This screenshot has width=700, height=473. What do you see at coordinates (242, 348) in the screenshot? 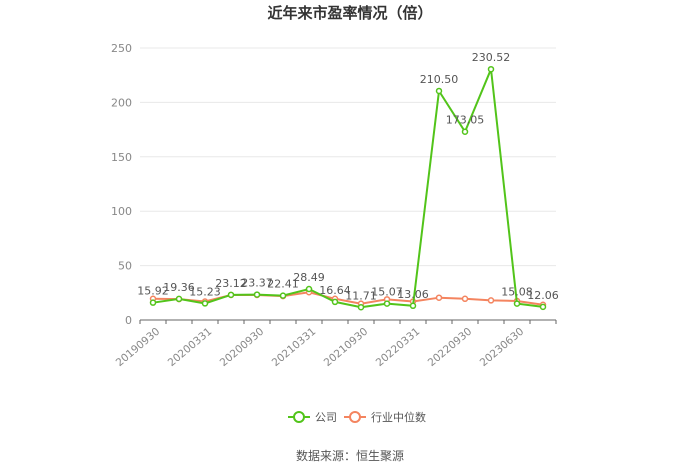
I see `x-tick-label: 20200930` at bounding box center [242, 348].